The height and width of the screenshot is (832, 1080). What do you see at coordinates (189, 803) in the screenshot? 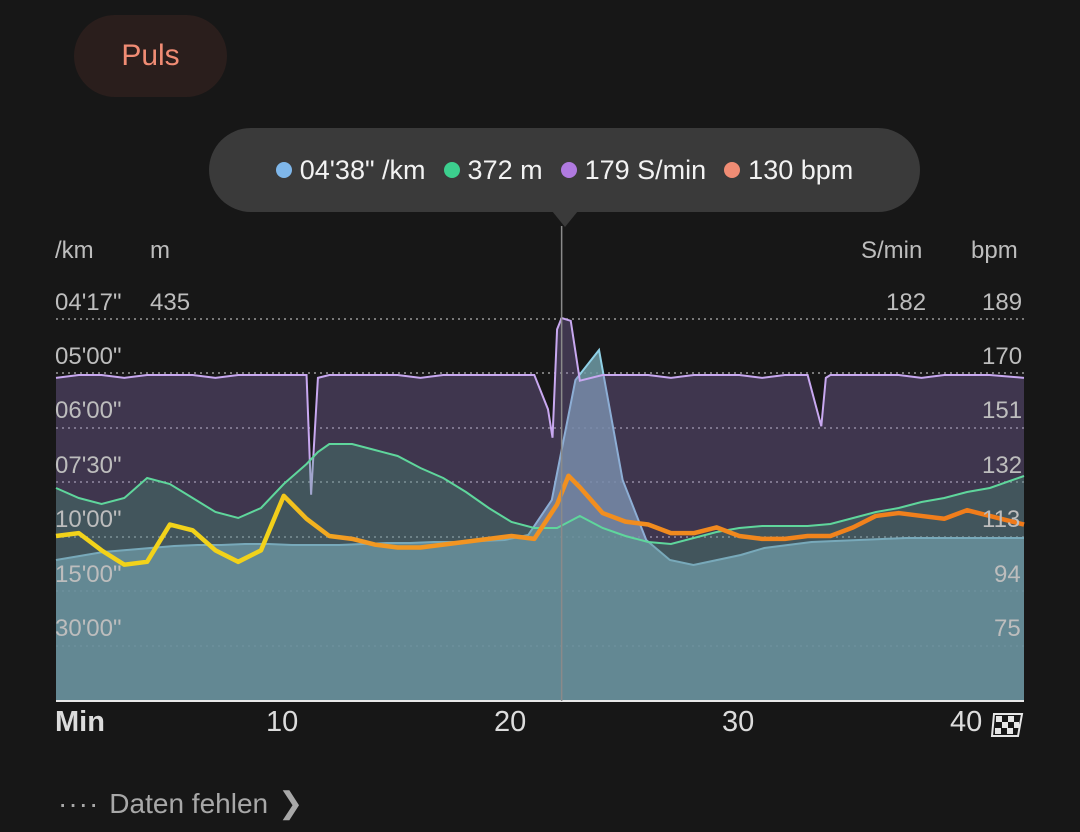
I see `missing-data-label: Daten fehlen` at bounding box center [189, 803].